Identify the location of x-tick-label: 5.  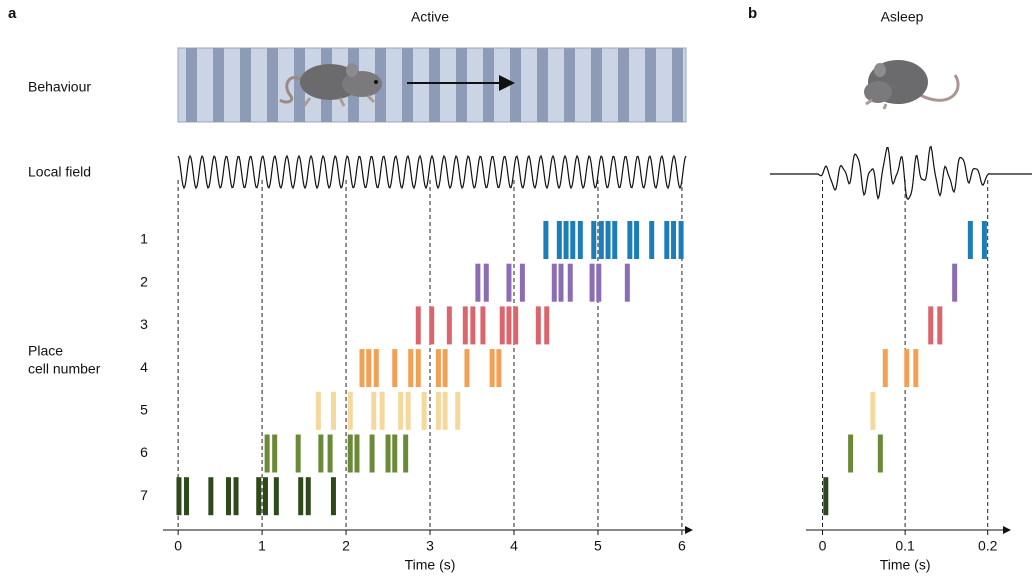
(598, 546).